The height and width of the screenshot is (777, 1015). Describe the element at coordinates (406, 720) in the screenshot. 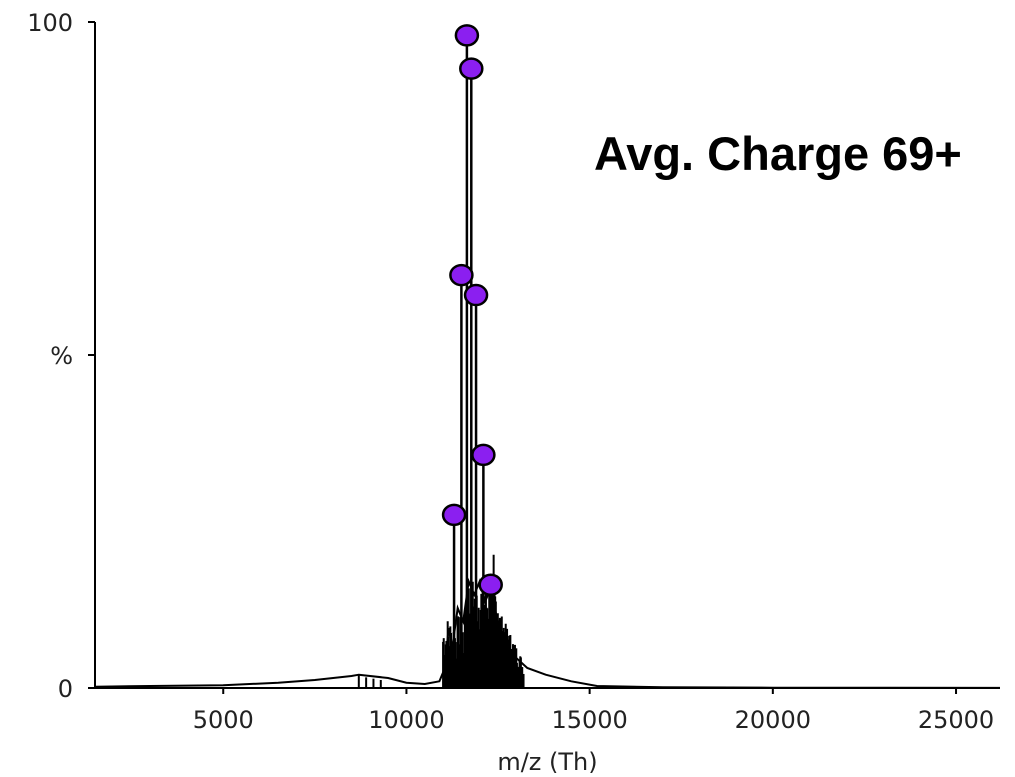

I see `x-tick-label: 10000` at that location.